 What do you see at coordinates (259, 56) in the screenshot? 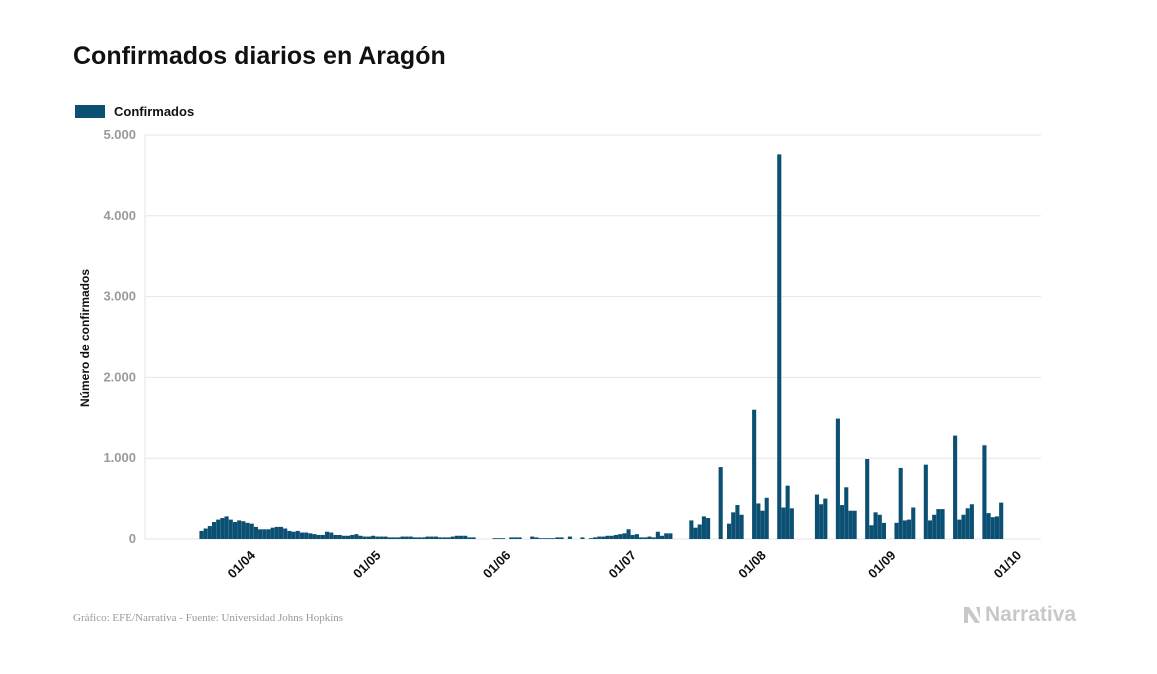
I see `chart-title: Confirmados diarios en Aragón` at bounding box center [259, 56].